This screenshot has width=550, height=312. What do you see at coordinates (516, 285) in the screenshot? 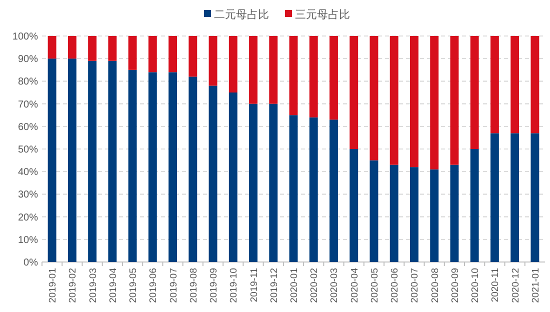
I see `x-tick-label: 2020-12` at bounding box center [516, 285].